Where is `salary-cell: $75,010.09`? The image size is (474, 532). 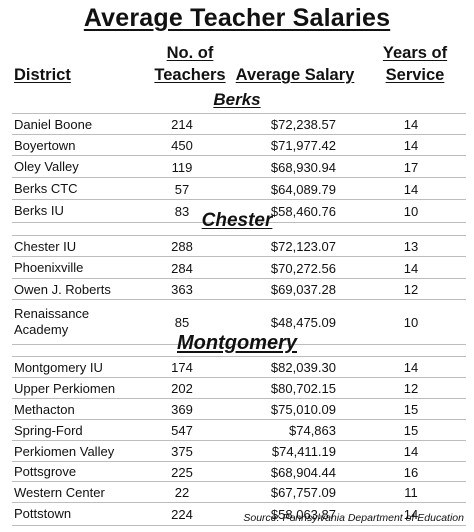 salary-cell: $75,010.09 is located at coordinates (303, 409).